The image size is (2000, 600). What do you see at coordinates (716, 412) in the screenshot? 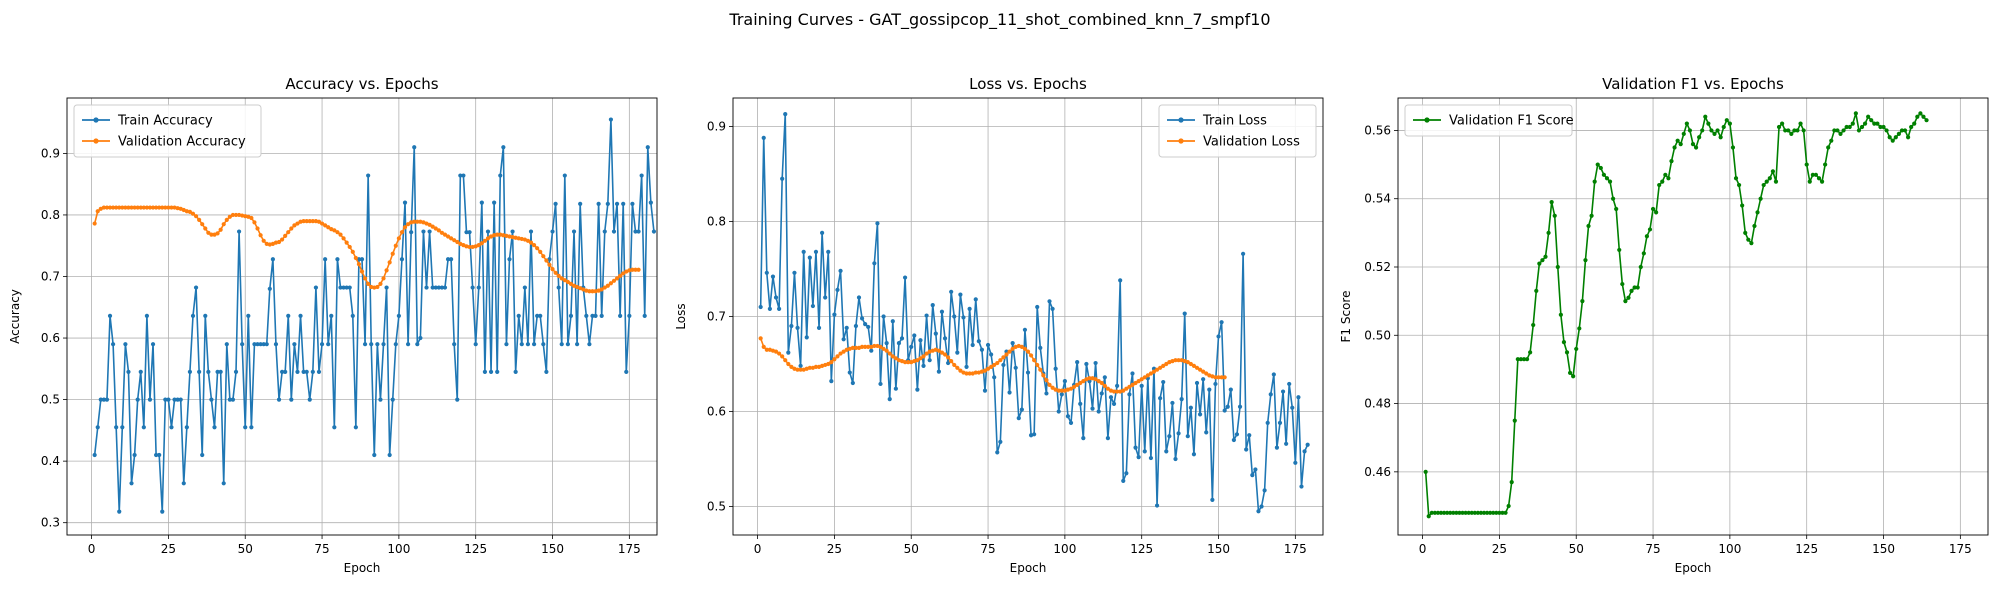
I see `y-tick-label: 0.6` at bounding box center [716, 412].